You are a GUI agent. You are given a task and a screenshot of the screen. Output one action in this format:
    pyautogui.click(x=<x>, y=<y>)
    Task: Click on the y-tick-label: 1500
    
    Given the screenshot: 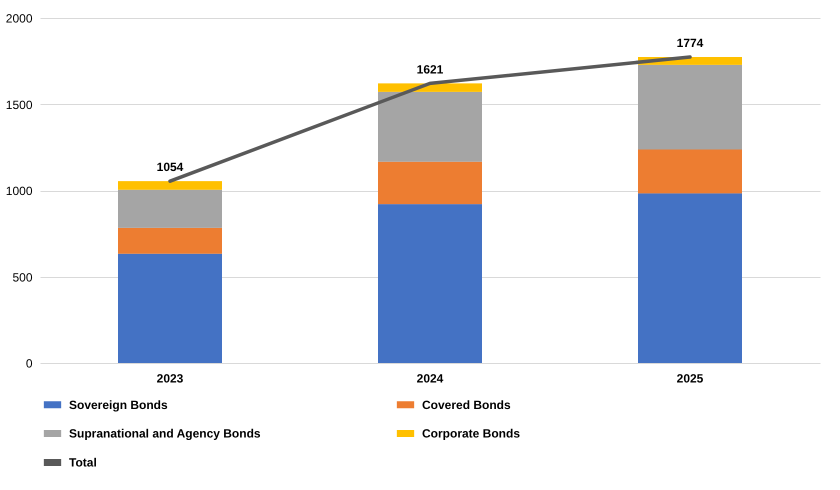 What is the action you would take?
    pyautogui.click(x=19, y=105)
    